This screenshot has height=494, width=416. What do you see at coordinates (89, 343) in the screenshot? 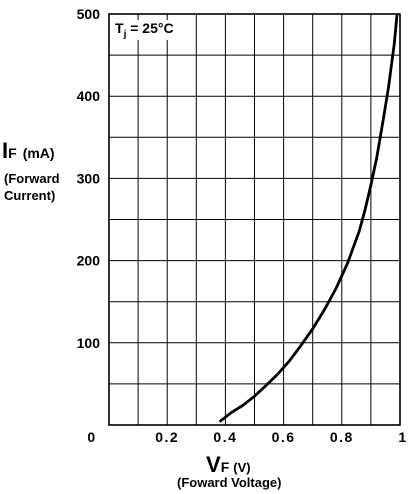
I see `y-tick-label: 100` at bounding box center [89, 343].